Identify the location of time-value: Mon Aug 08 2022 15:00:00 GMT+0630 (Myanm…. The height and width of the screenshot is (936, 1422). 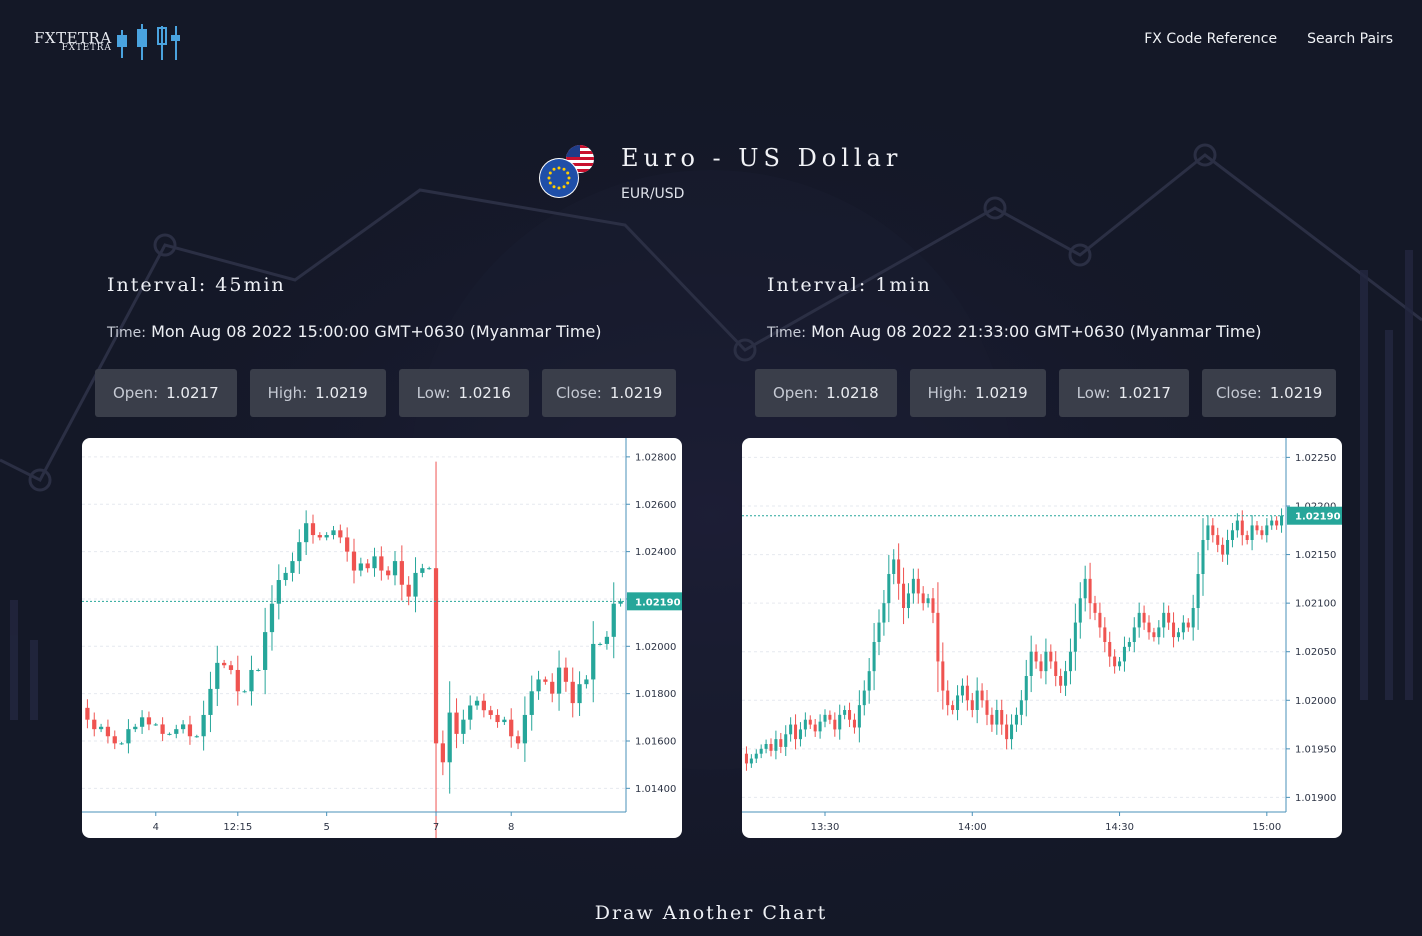
(376, 331).